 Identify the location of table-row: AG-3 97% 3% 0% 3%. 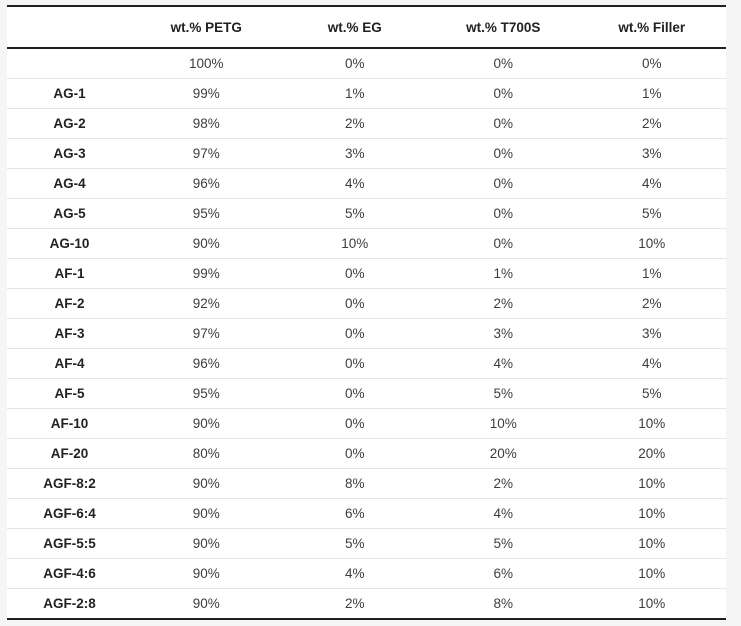
(366, 153).